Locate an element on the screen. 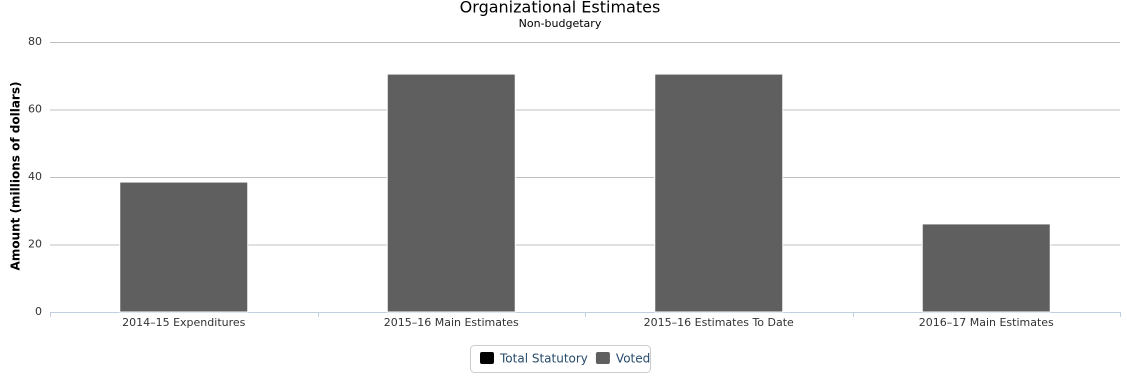 Image resolution: width=1127 pixels, height=379 pixels. x-tick-label: 2015–16 Estimates To Date is located at coordinates (719, 322).